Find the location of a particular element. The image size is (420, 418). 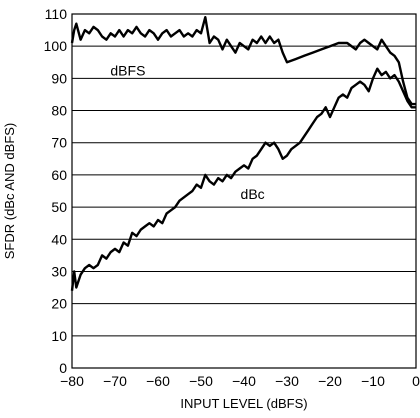

y-tick-label: 90 is located at coordinates (59, 78).